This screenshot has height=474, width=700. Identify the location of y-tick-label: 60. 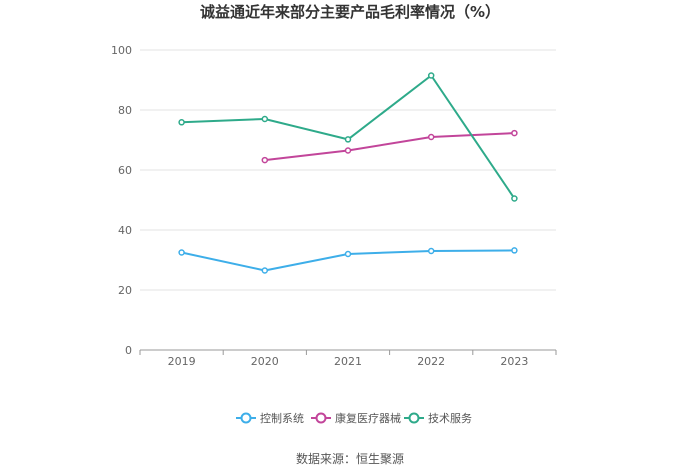
(125, 170).